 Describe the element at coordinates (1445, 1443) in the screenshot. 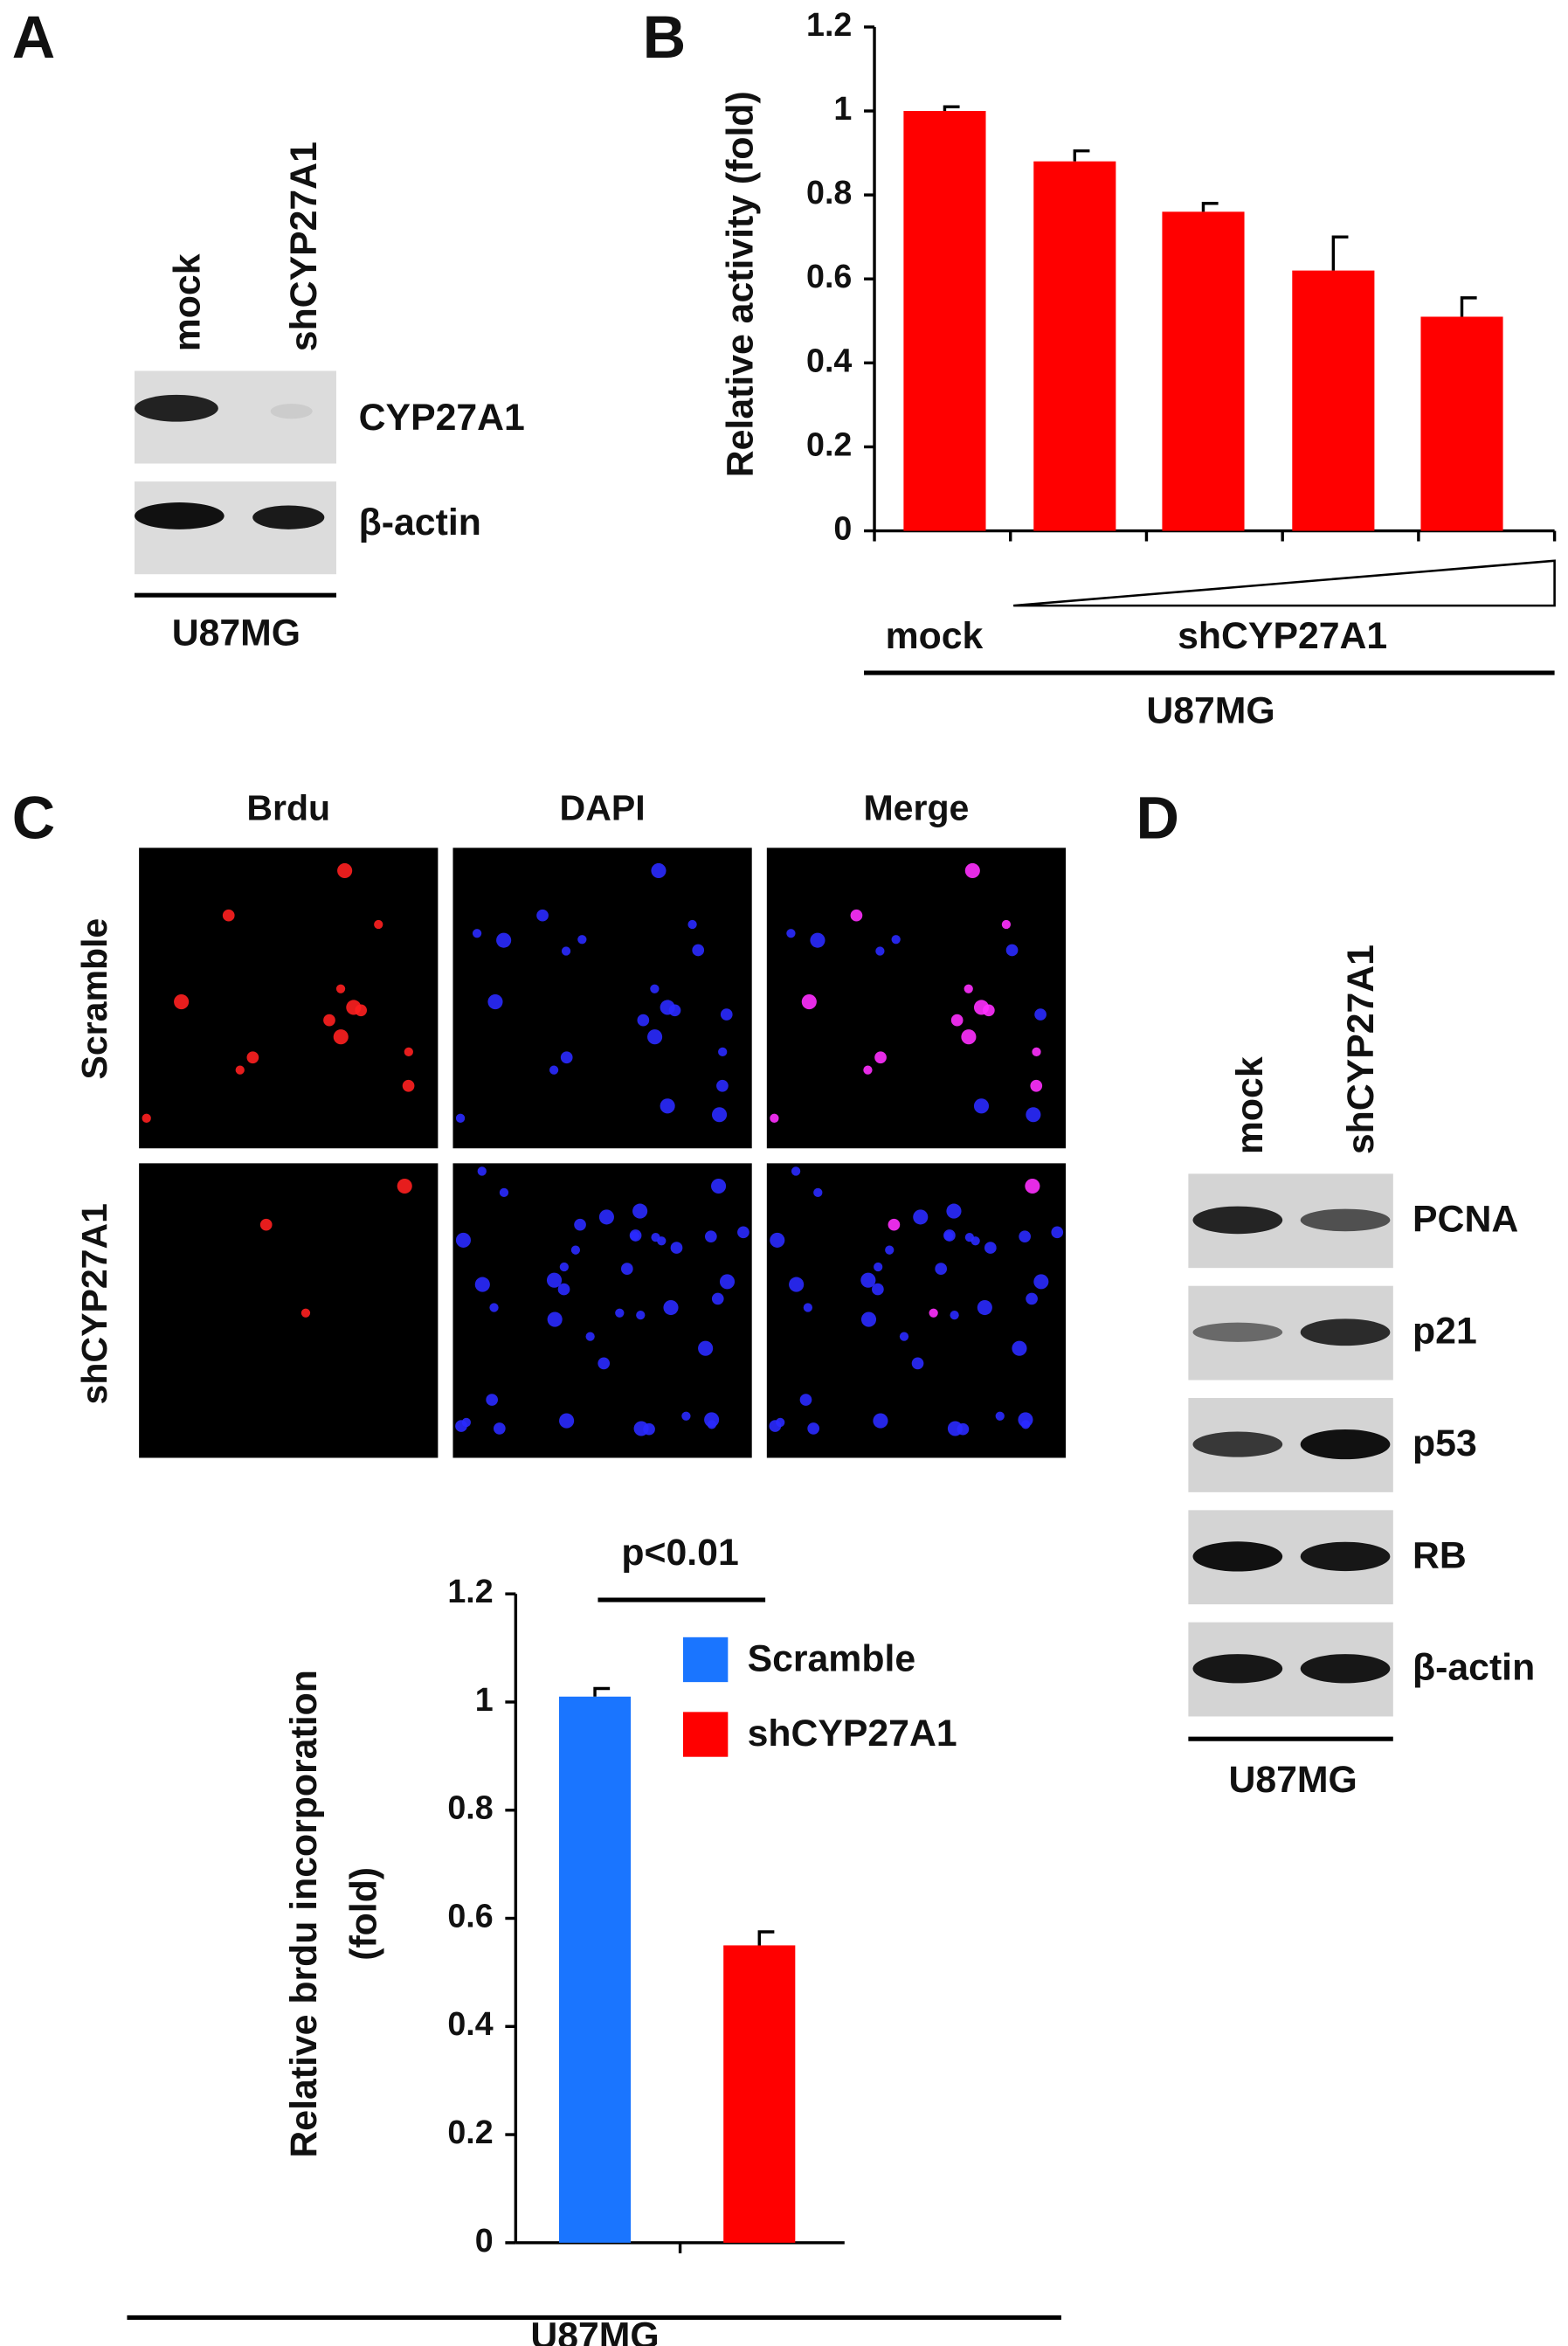

I see `band-label: p53` at that location.